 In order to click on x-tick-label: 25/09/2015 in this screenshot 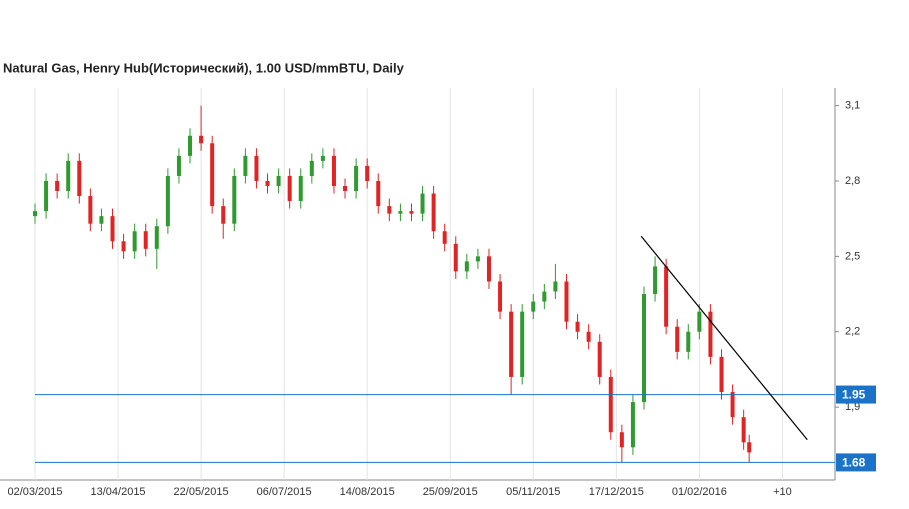, I will do `click(450, 492)`.